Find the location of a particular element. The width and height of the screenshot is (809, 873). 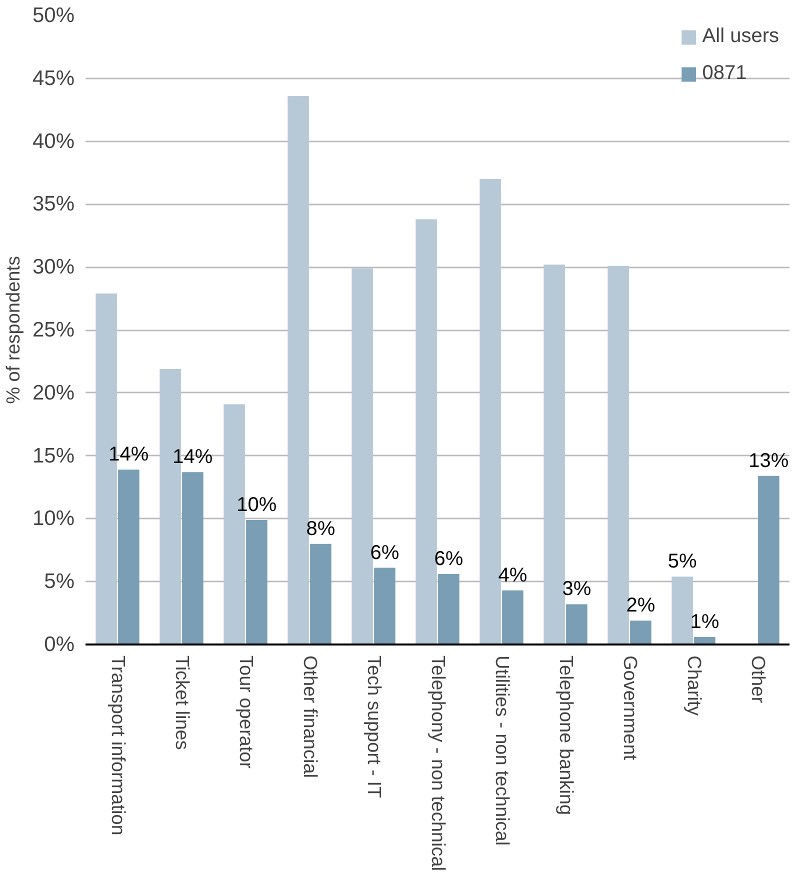

x-tick-label: Utilities - non technical is located at coordinates (501, 751).